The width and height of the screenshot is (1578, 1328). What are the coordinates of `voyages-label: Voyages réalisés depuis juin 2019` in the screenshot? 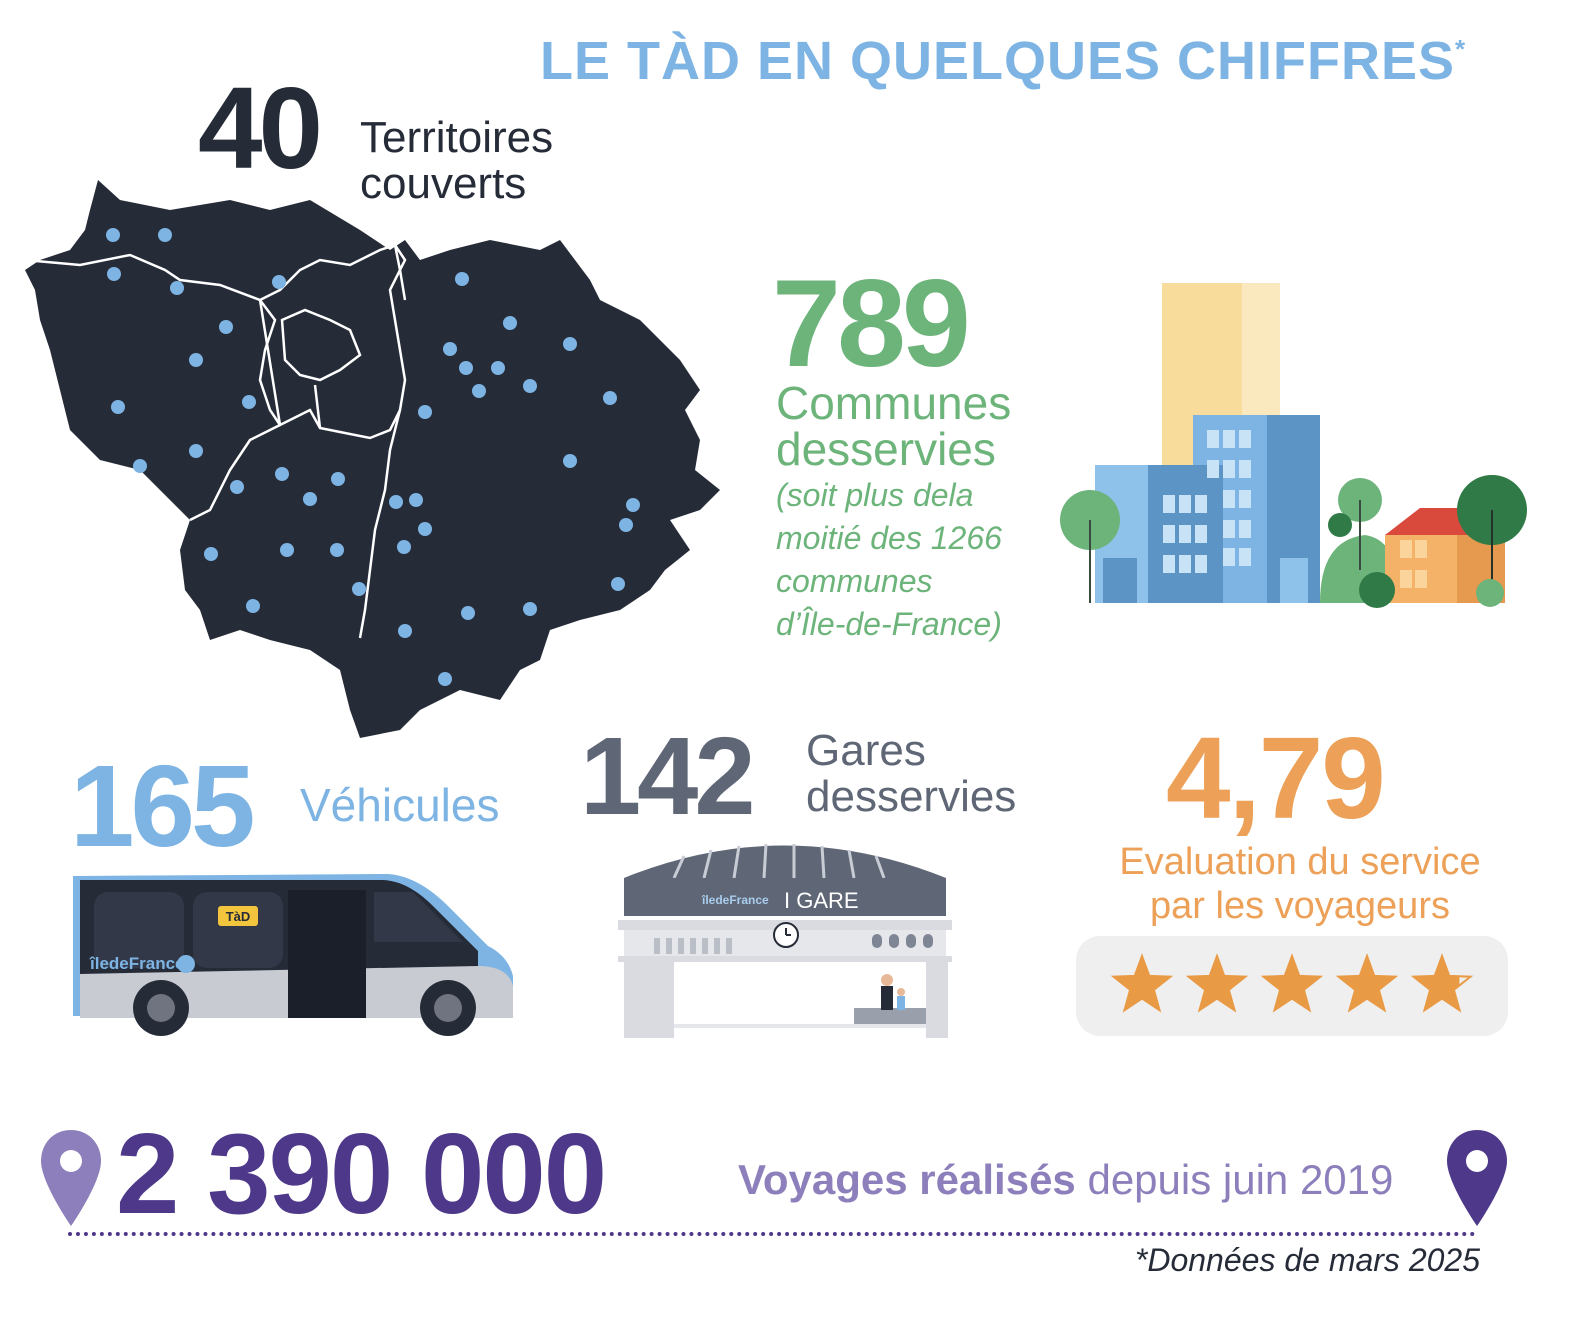 It's located at (1066, 1179).